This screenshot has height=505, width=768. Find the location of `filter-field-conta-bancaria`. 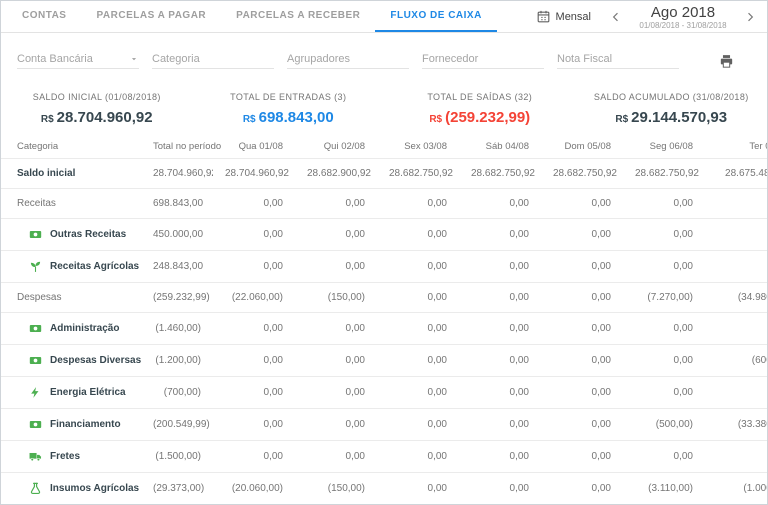

filter-field-conta-bancaria is located at coordinates (78, 61).